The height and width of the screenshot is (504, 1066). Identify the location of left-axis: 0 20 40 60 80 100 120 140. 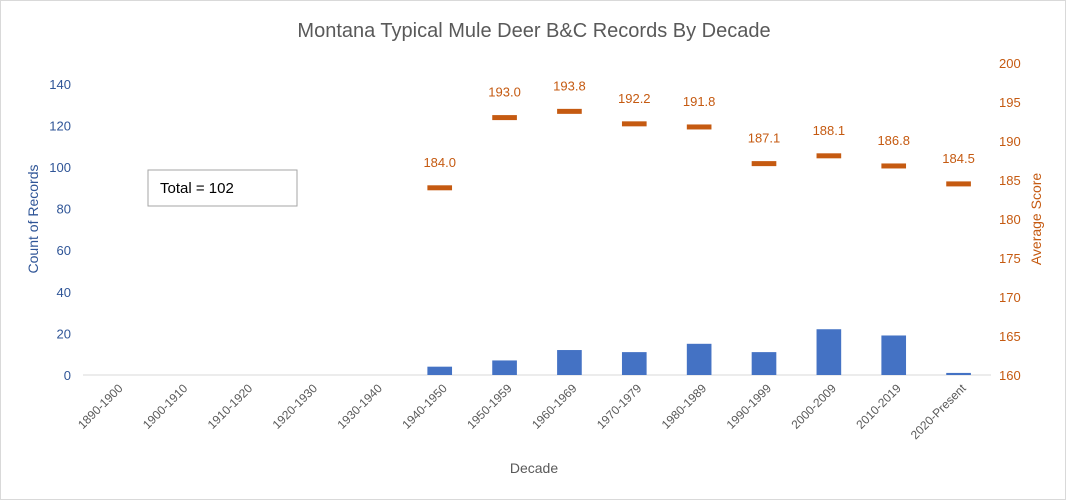
(60, 230).